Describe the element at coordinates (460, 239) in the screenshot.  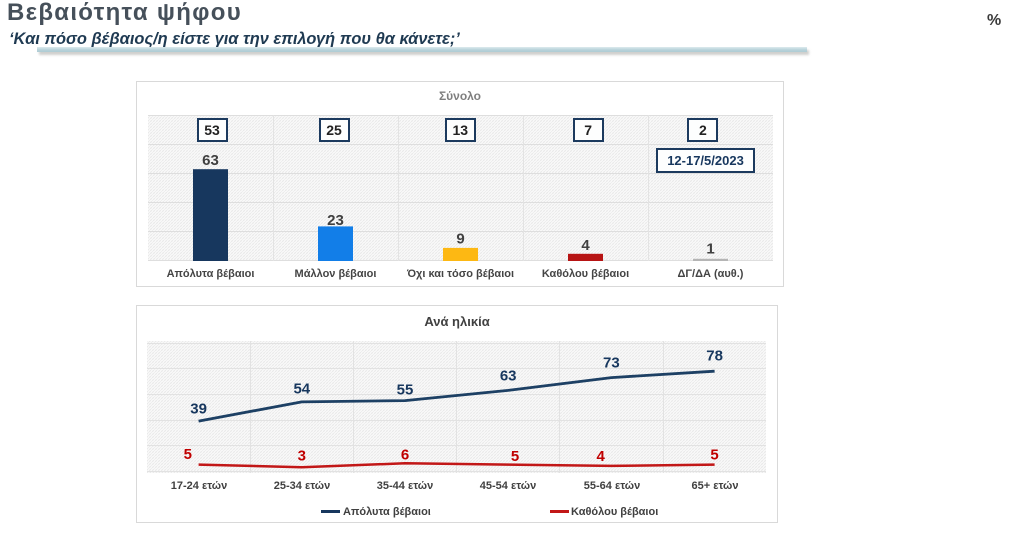
I see `svg-text: 9` at that location.